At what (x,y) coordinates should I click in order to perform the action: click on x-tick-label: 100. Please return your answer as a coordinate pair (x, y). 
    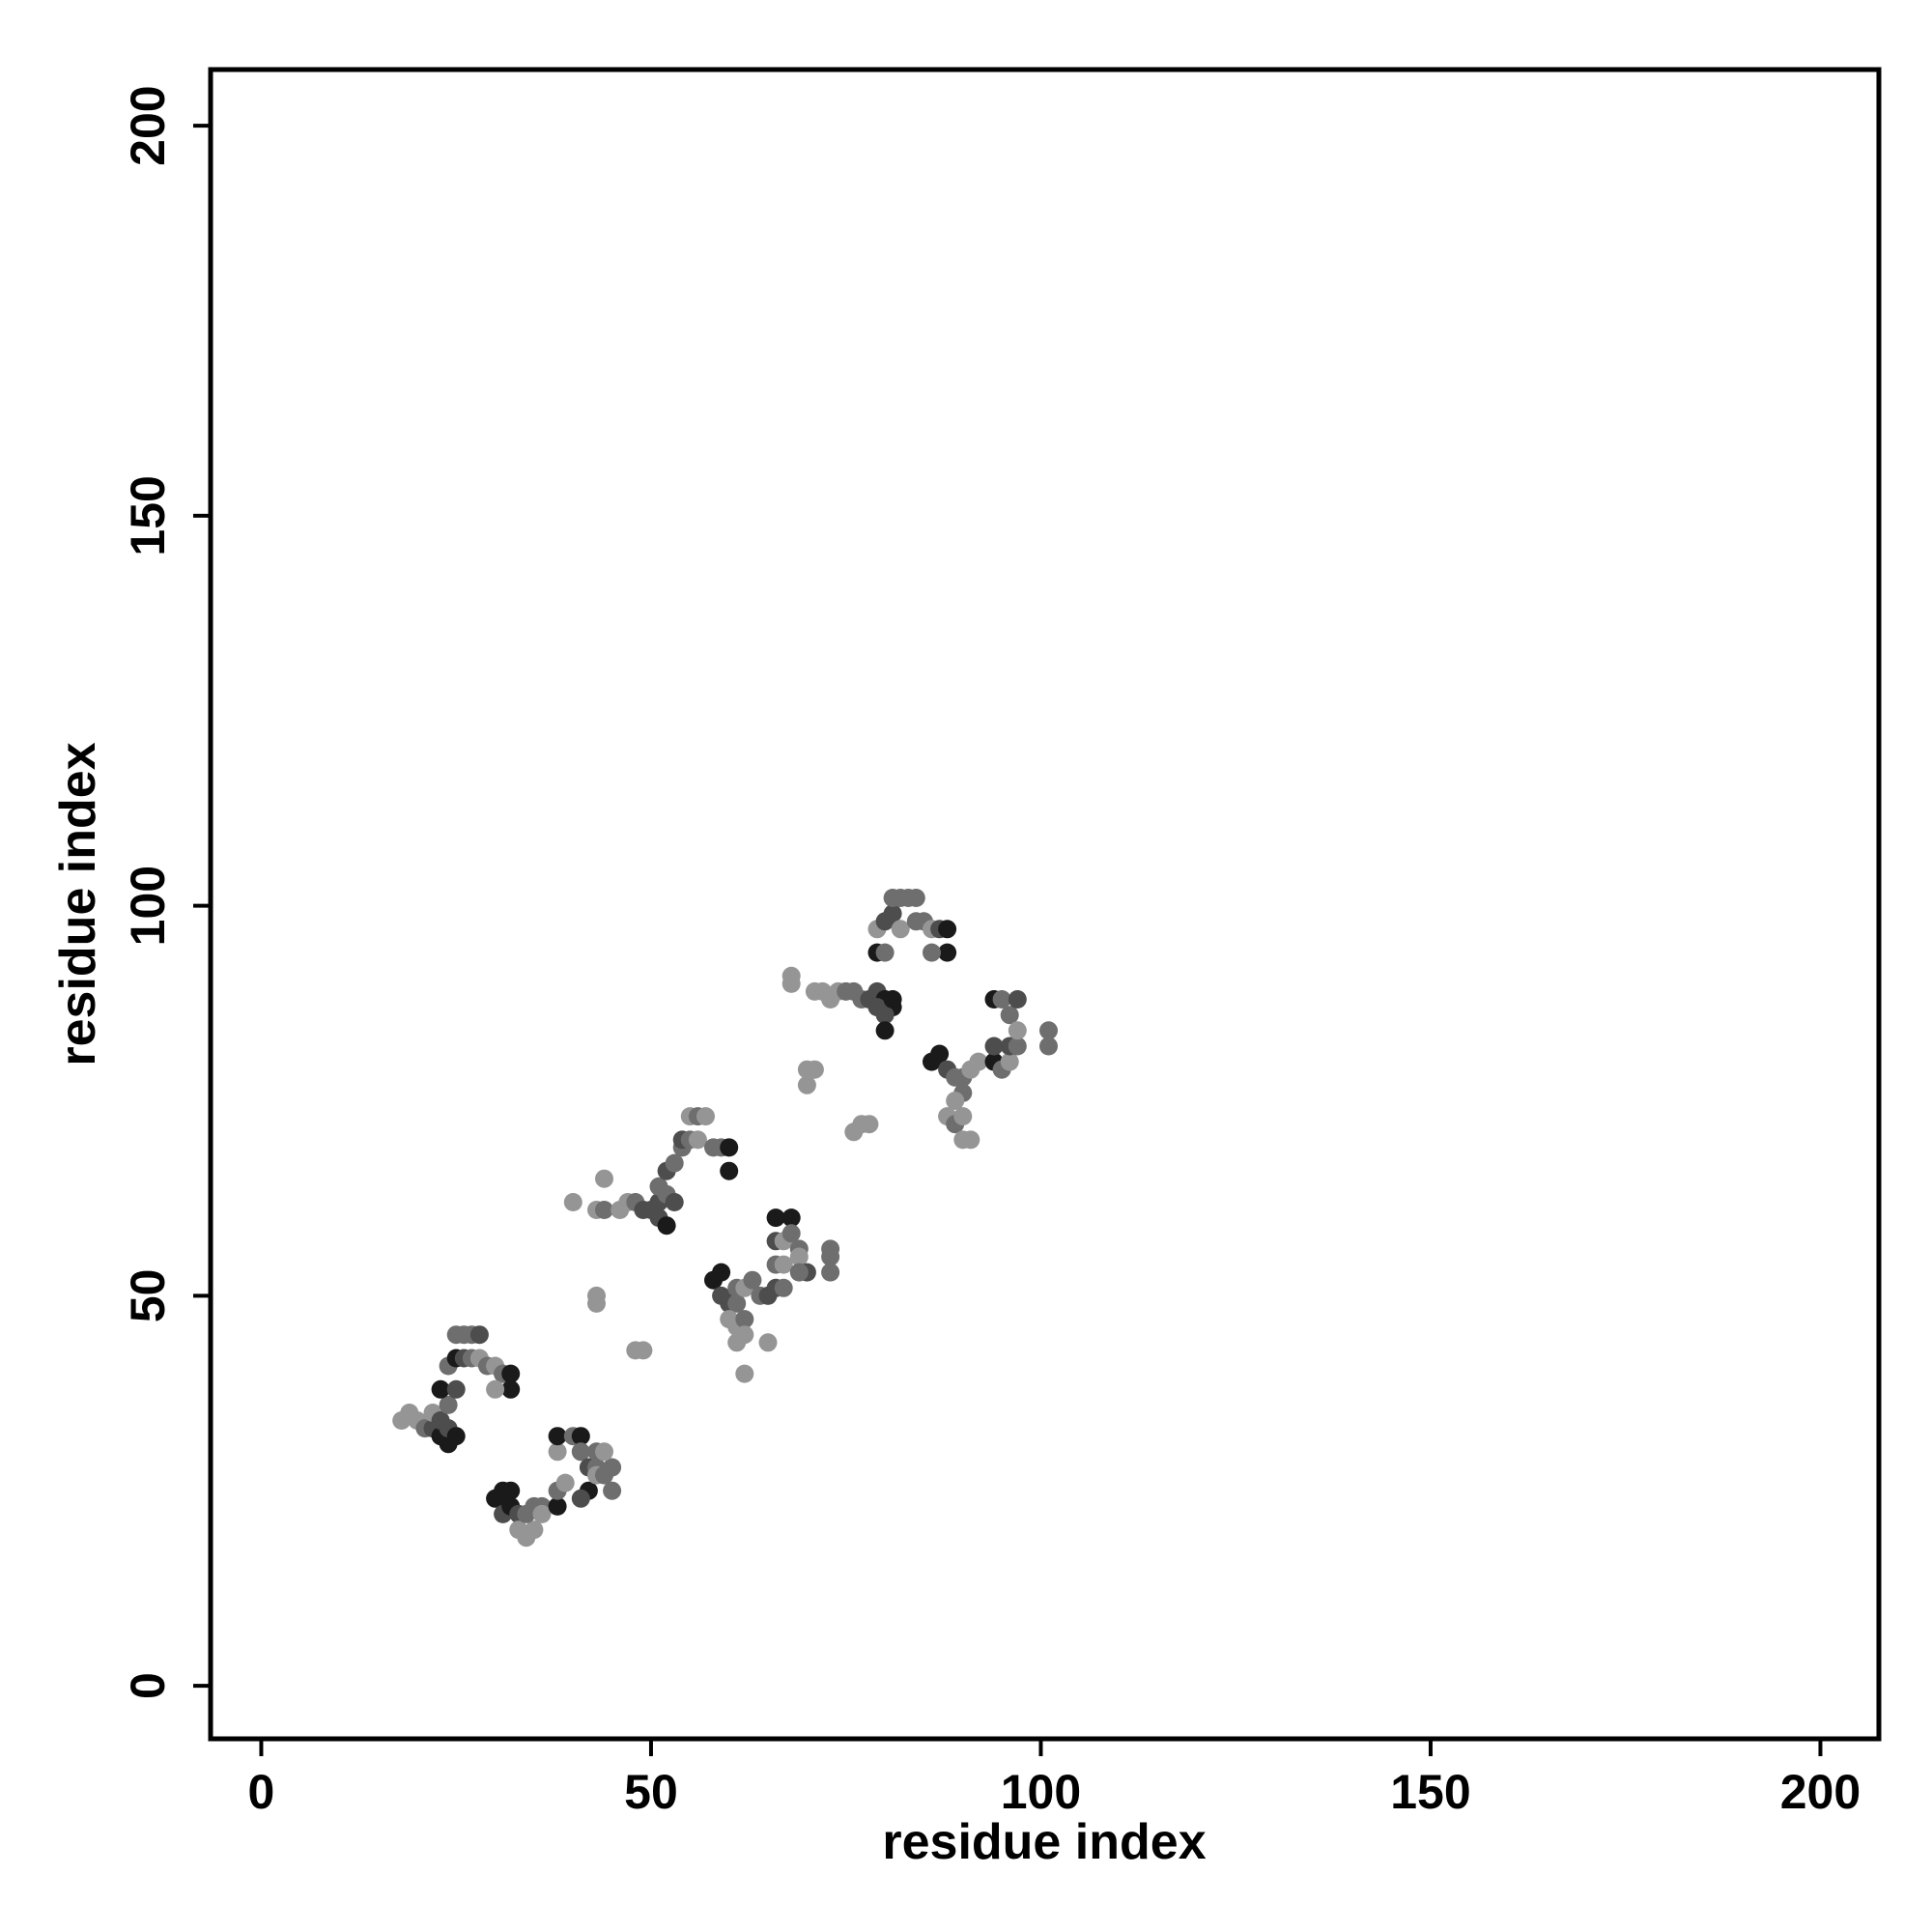
    Looking at the image, I should click on (1041, 1792).